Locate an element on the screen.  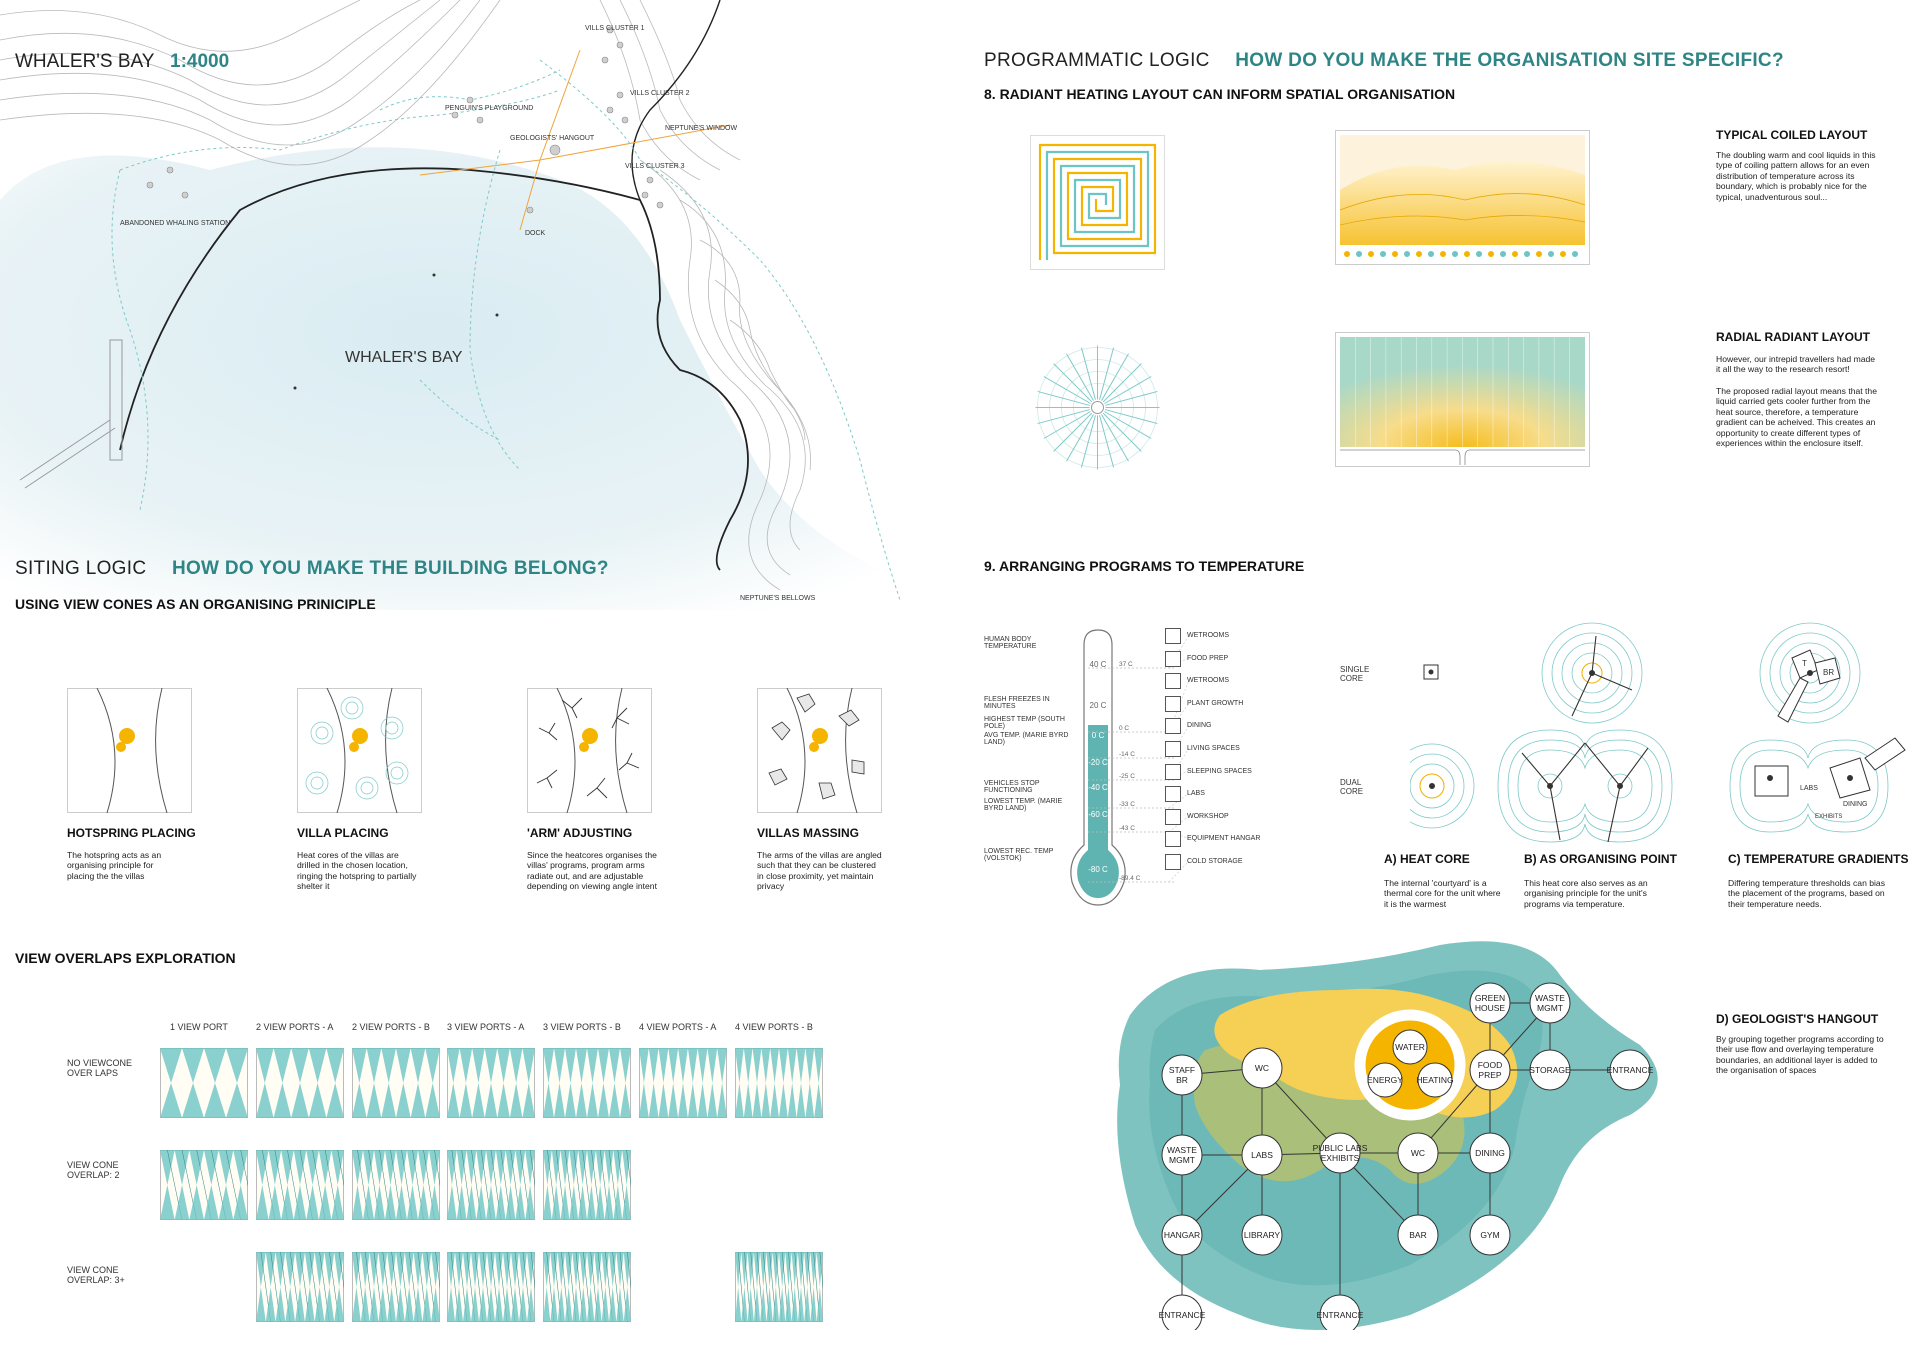
thermo-tick: 0 C is located at coordinates (1098, 735).